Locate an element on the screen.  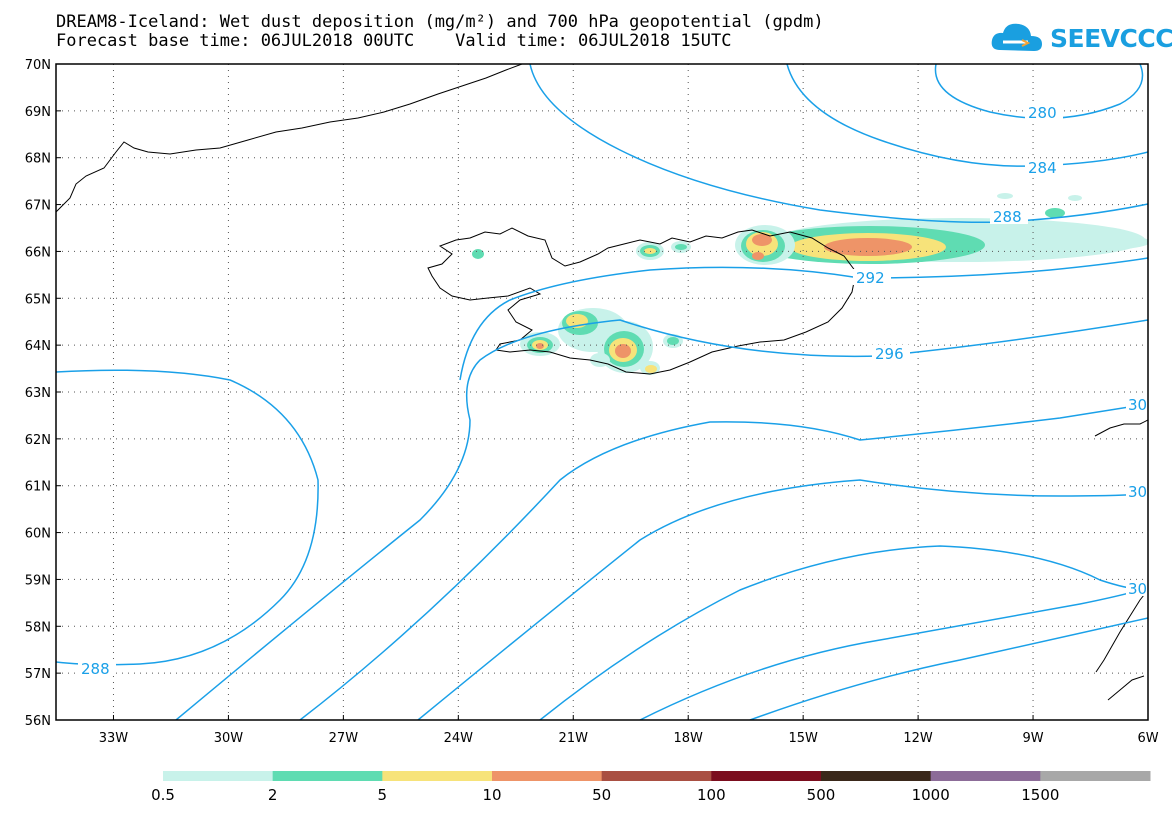
contour-288-west is located at coordinates (187, 517).